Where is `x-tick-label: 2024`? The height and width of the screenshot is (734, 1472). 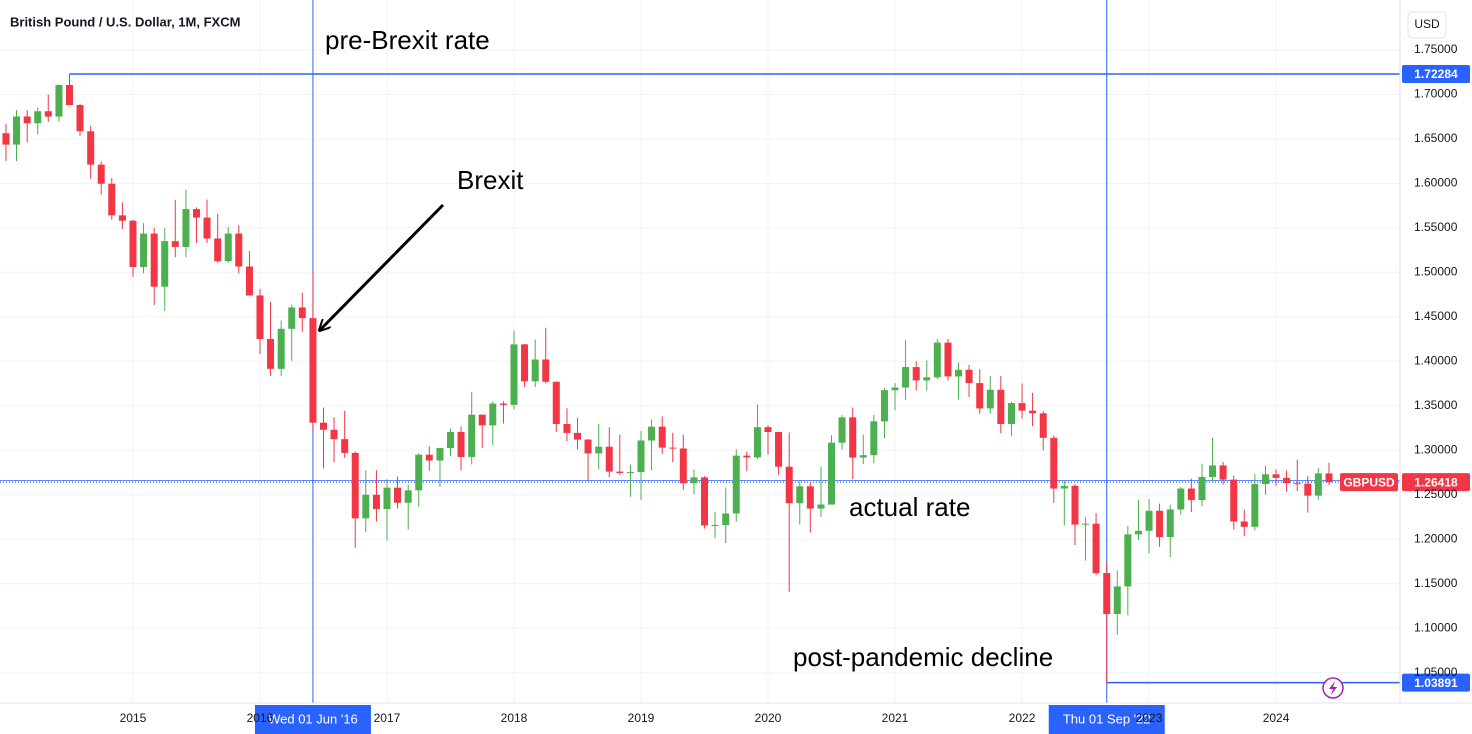
x-tick-label: 2024 is located at coordinates (1276, 718).